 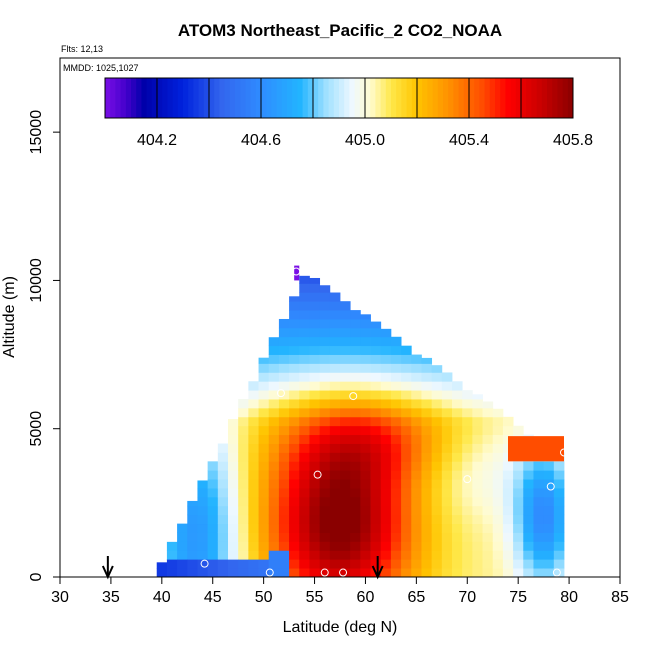 I want to click on y-axis-label: Altitude (m), so click(x=9, y=317).